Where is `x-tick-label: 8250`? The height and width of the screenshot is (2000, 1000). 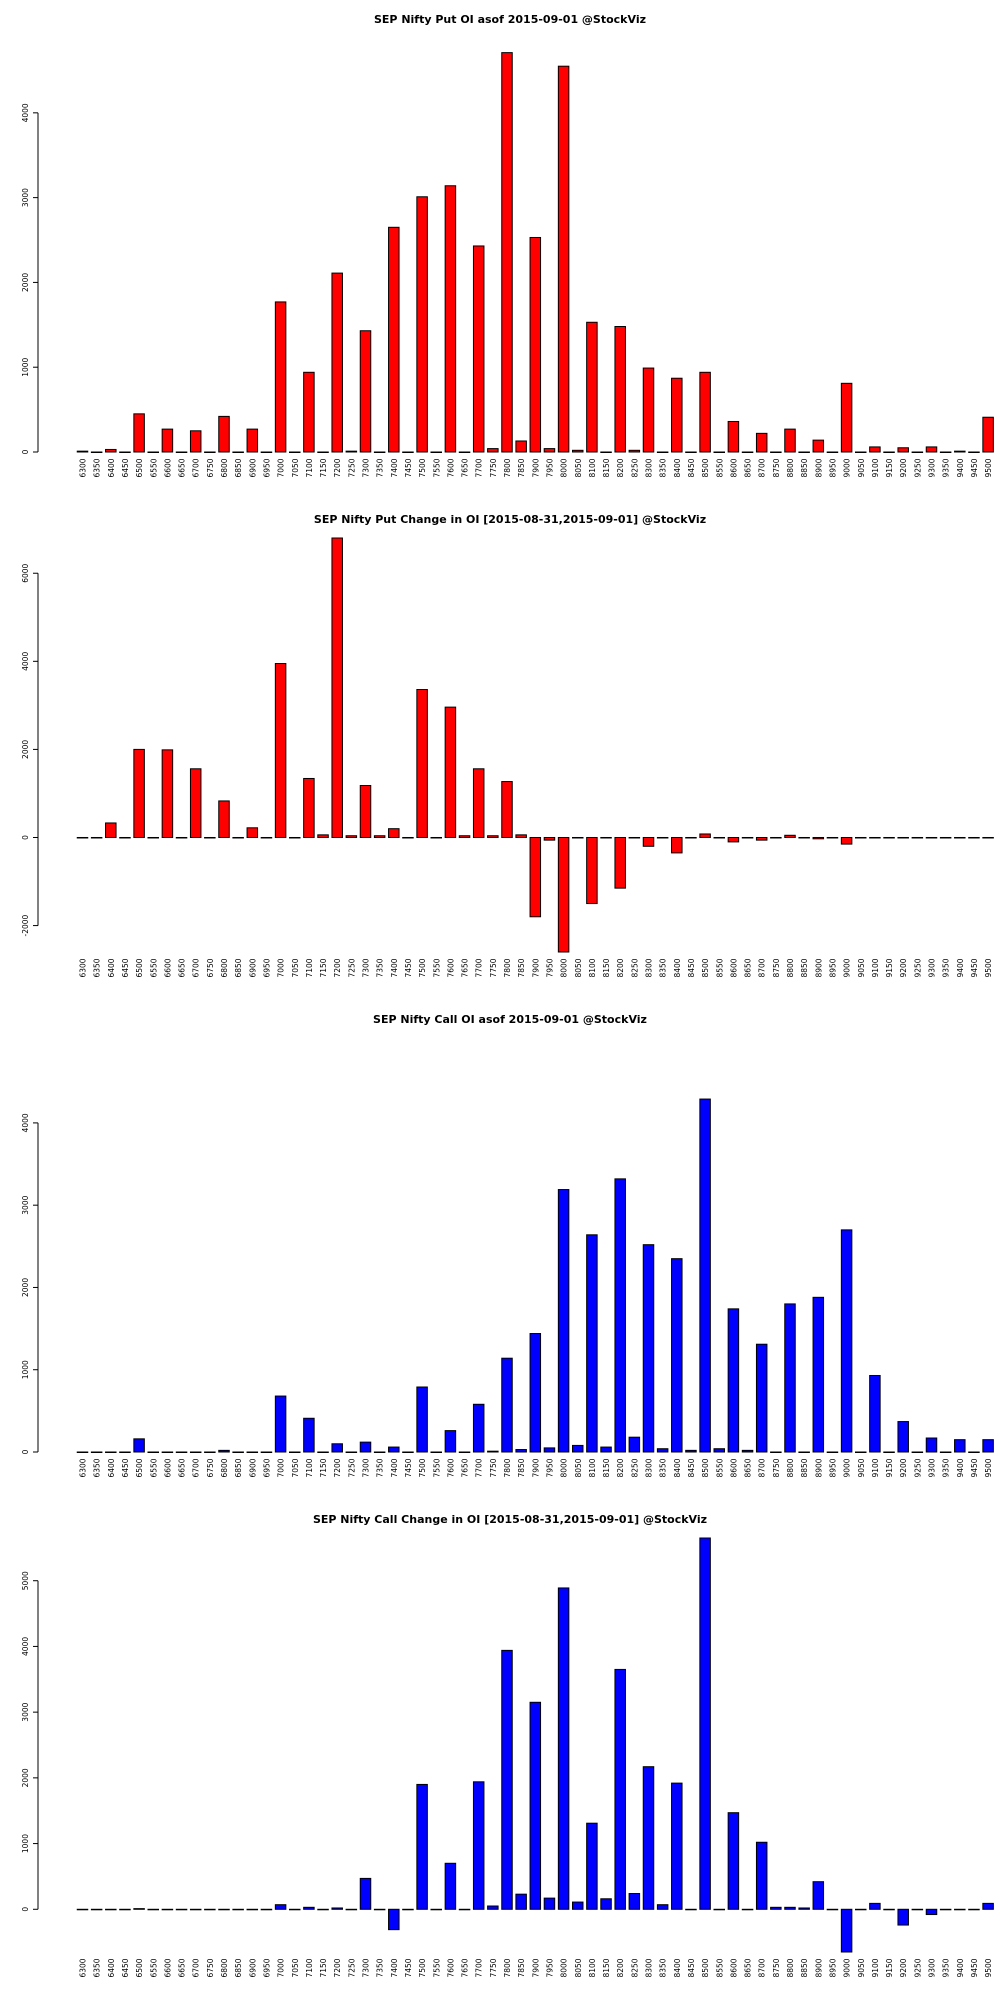 x-tick-label: 8250 is located at coordinates (634, 467).